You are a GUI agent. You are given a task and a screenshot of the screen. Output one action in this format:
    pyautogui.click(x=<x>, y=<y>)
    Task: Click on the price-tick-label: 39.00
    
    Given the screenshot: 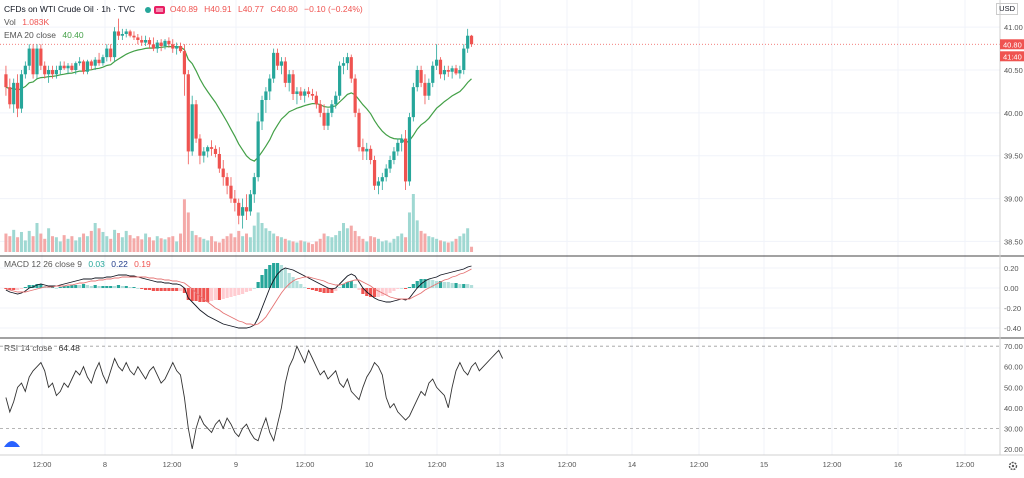 What is the action you would take?
    pyautogui.click(x=1013, y=199)
    